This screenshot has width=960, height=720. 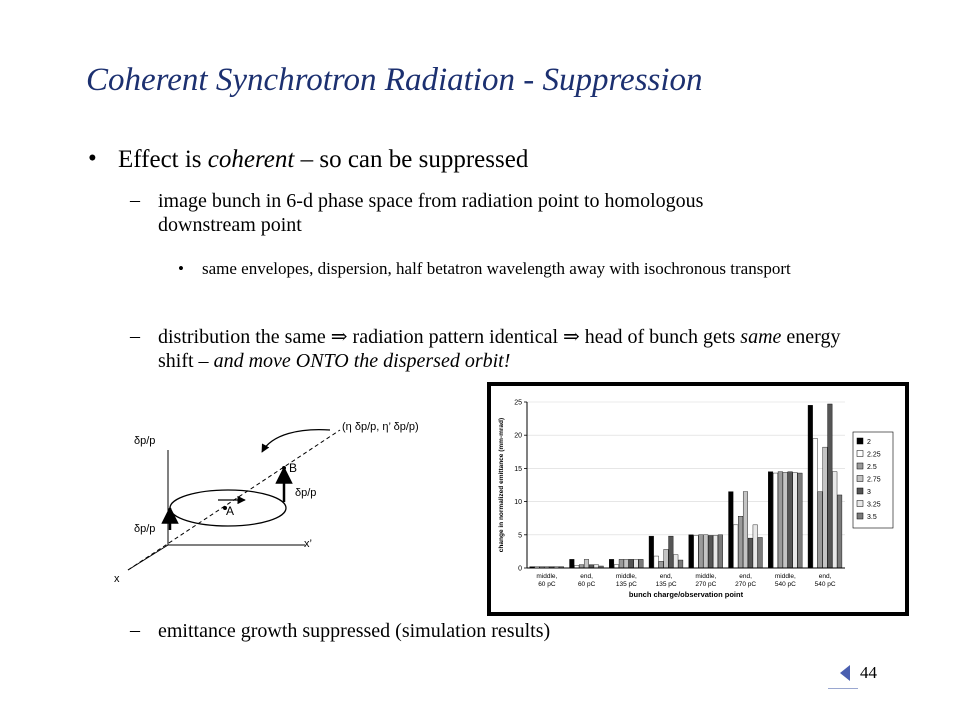 What do you see at coordinates (626, 584) in the screenshot?
I see `chart-x-tick-label: 135 pC` at bounding box center [626, 584].